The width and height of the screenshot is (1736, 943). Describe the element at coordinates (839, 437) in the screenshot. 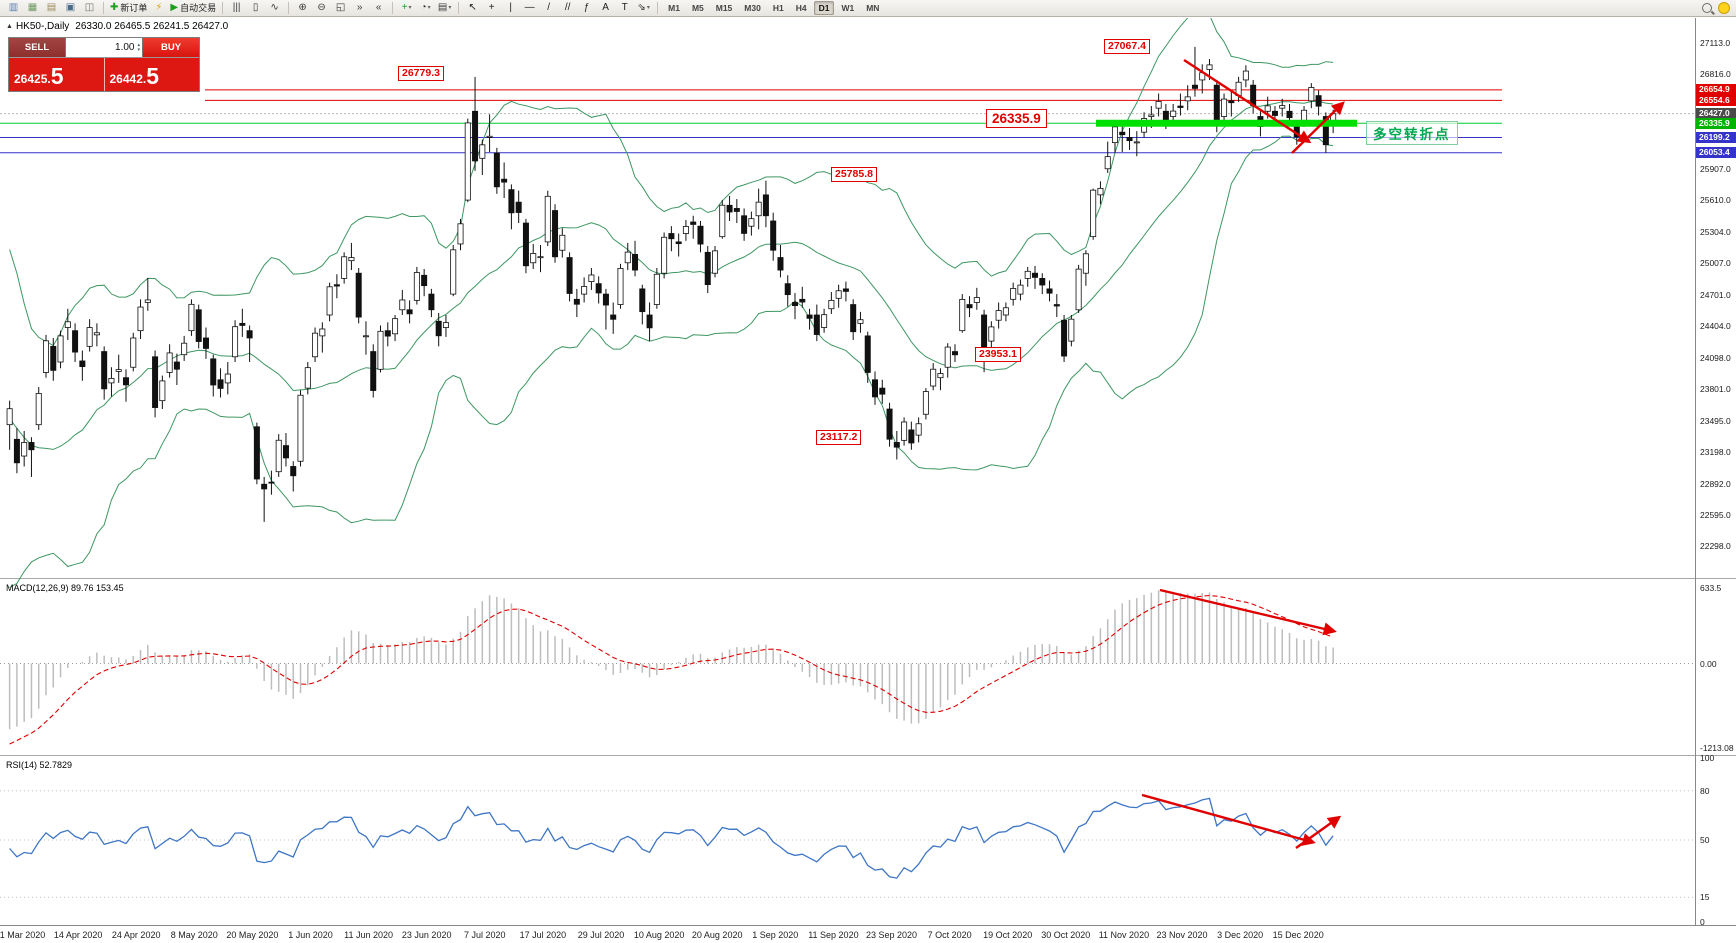

I see `price-annotation: 23117.2` at that location.